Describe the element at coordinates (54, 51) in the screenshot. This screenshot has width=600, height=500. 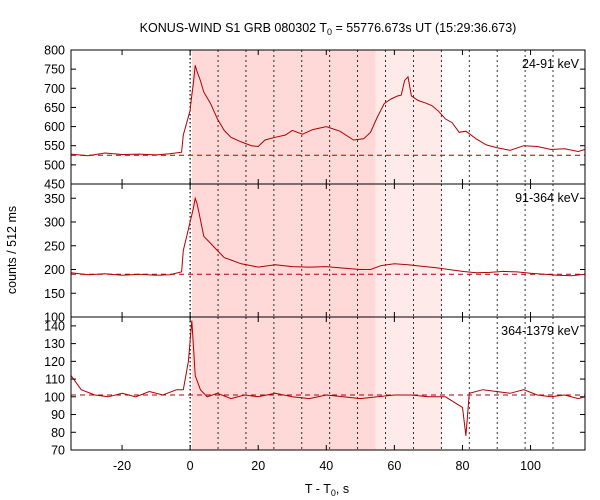
I see `y-tick-label: 800` at that location.